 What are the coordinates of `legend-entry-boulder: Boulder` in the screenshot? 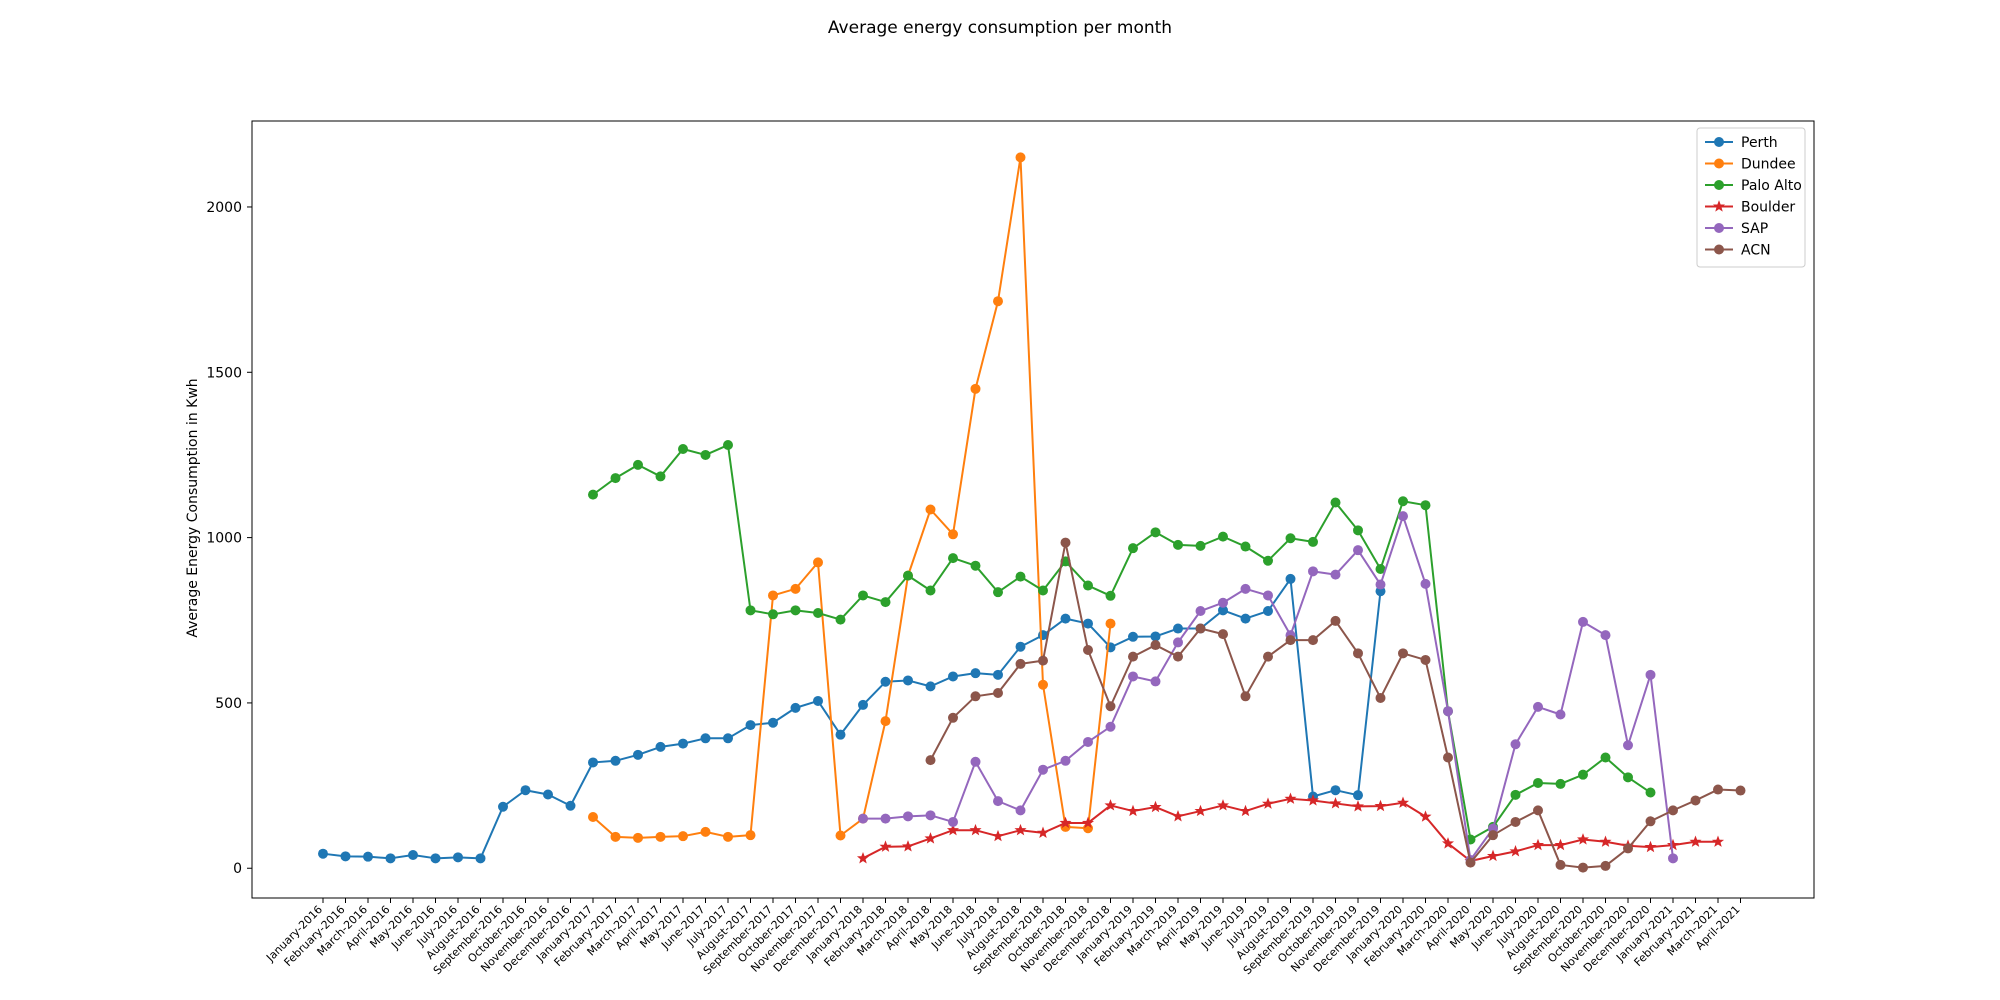 It's located at (1750, 208).